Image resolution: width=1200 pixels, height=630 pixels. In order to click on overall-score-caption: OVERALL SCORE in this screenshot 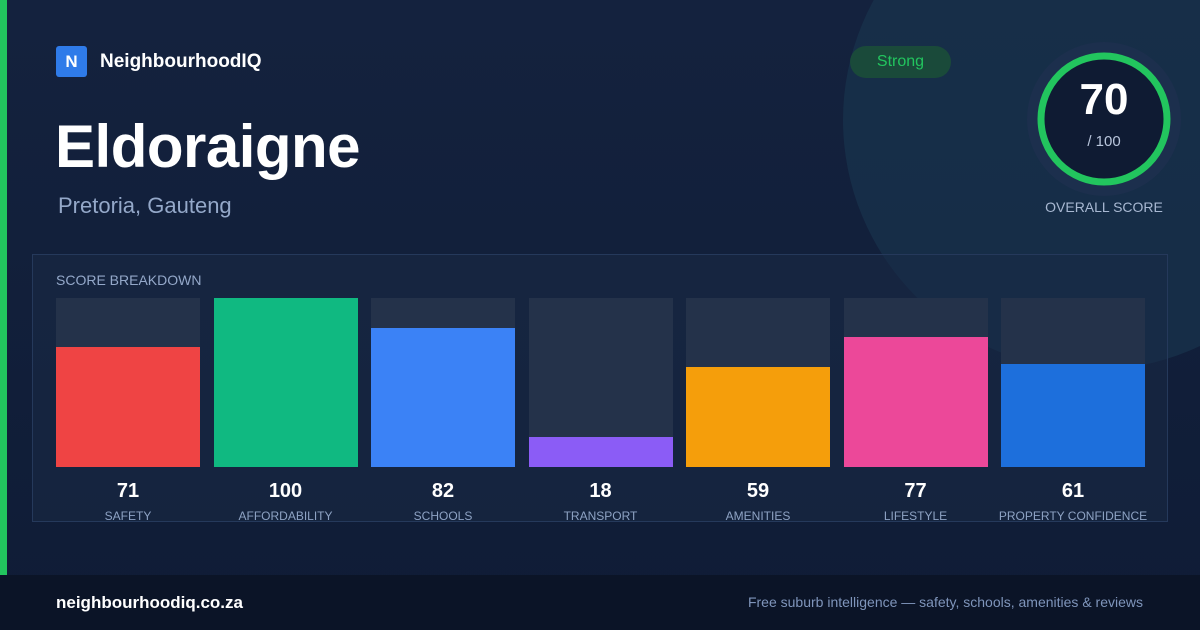, I will do `click(1104, 207)`.